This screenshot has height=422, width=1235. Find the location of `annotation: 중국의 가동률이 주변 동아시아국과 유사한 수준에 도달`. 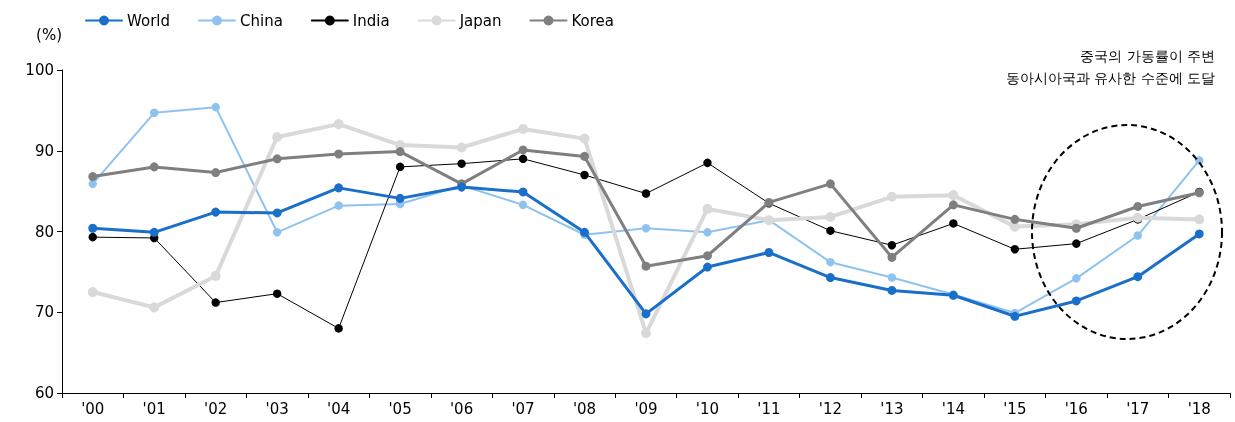

annotation: 중국의 가동률이 주변 동아시아국과 유사한 수준에 도달 is located at coordinates (1110, 67).